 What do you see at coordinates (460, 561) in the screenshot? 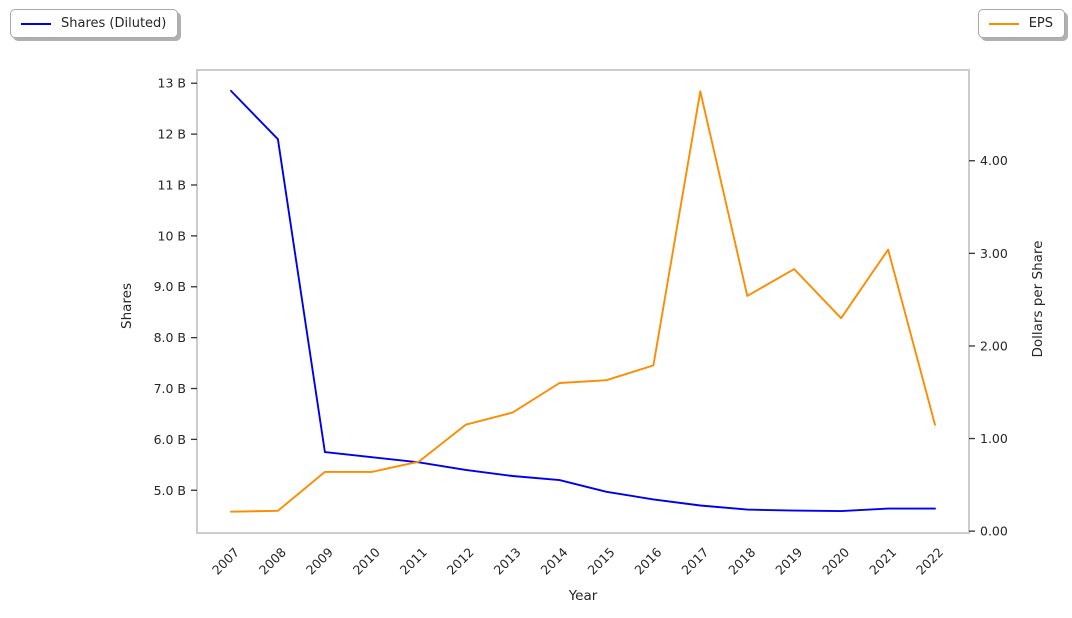
I see `x-tick-label: 2012` at bounding box center [460, 561].